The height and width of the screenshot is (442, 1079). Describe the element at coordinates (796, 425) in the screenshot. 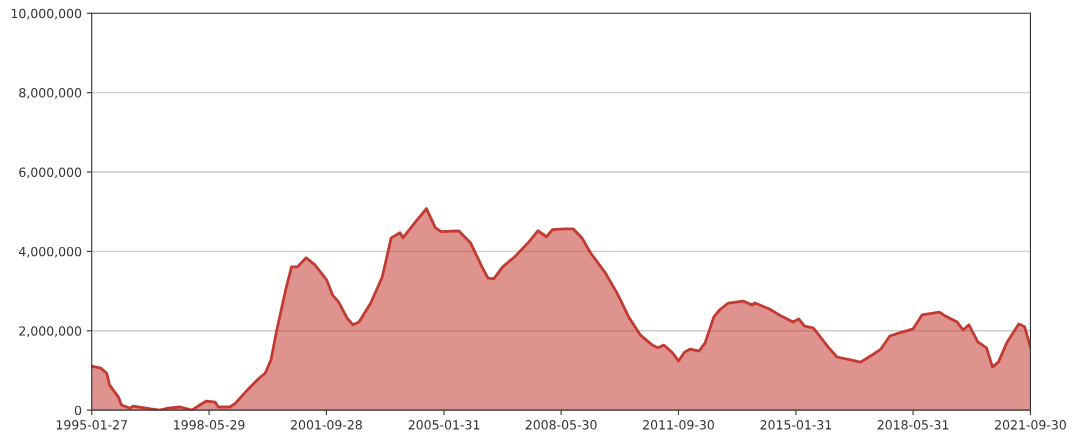

I see `x-tick-label: 2015-01-31` at that location.